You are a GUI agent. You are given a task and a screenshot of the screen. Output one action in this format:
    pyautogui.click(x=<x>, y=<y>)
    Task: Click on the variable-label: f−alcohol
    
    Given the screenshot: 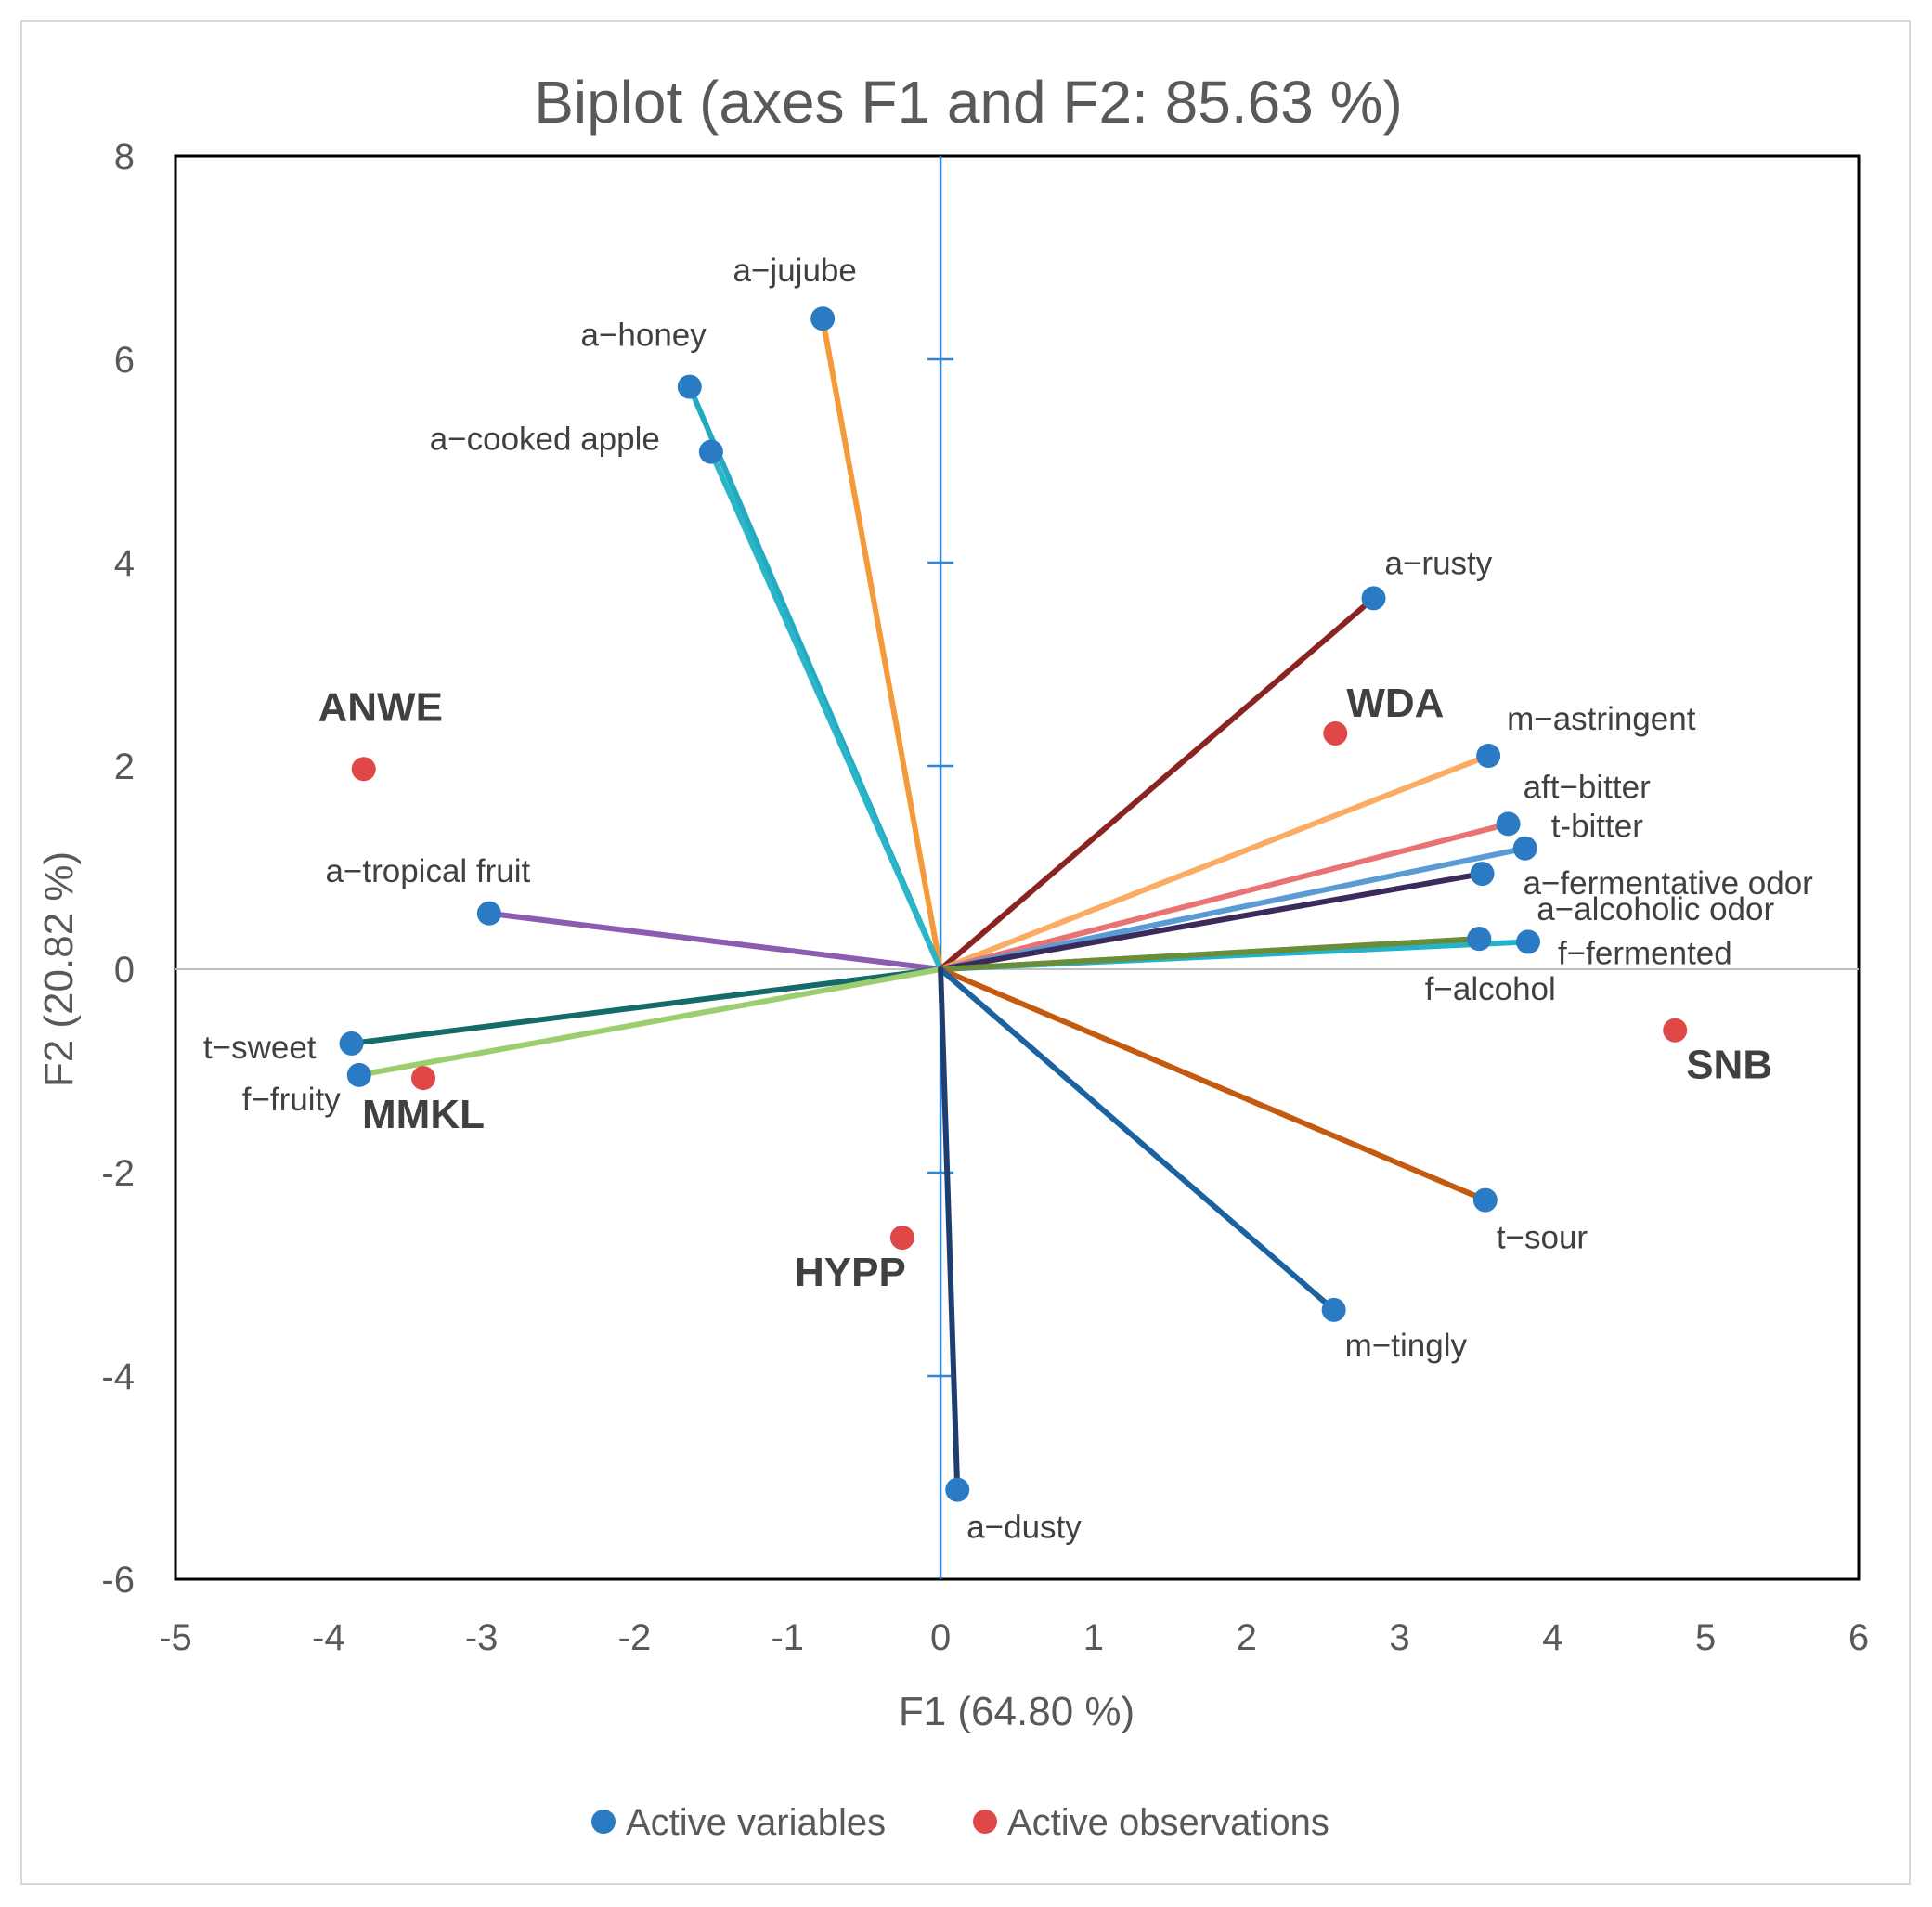 What is the action you would take?
    pyautogui.click(x=1490, y=989)
    